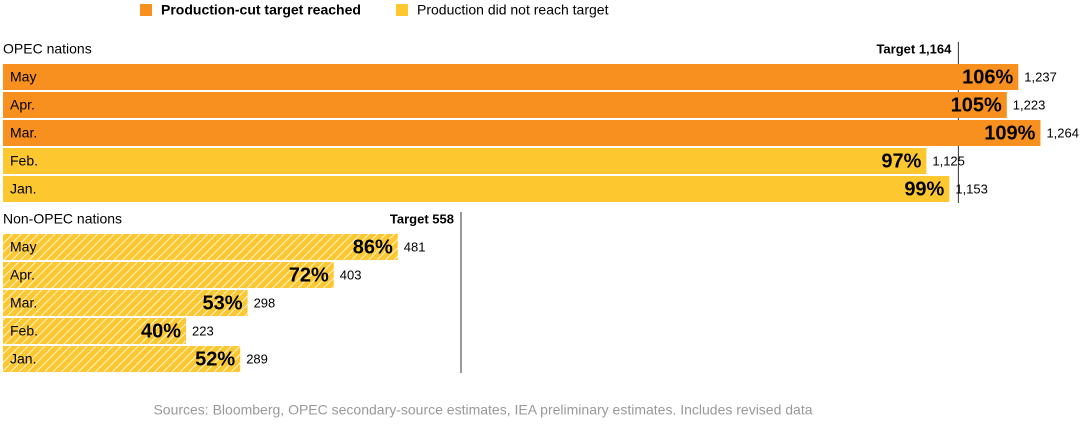 Image resolution: width=1080 pixels, height=424 pixels. What do you see at coordinates (351, 274) in the screenshot?
I see `value-label: 403` at bounding box center [351, 274].